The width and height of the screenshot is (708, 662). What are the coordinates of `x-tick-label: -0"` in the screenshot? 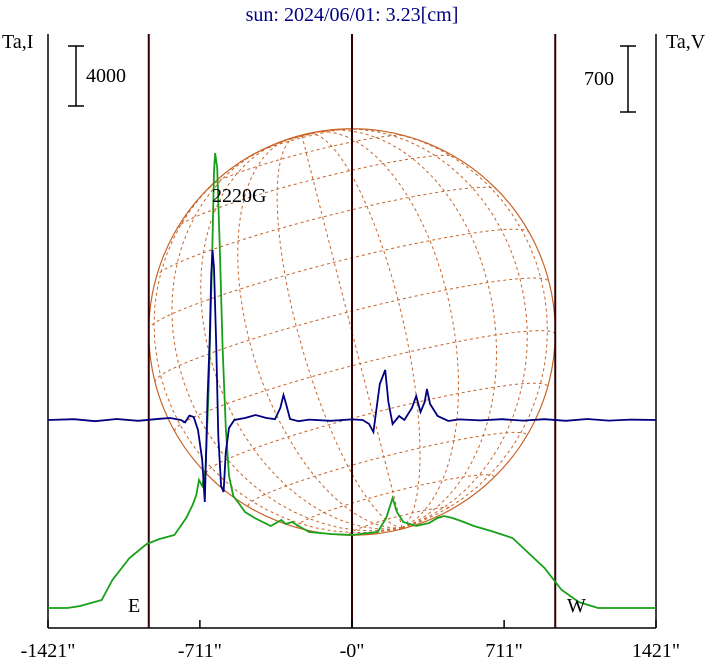 It's located at (352, 651).